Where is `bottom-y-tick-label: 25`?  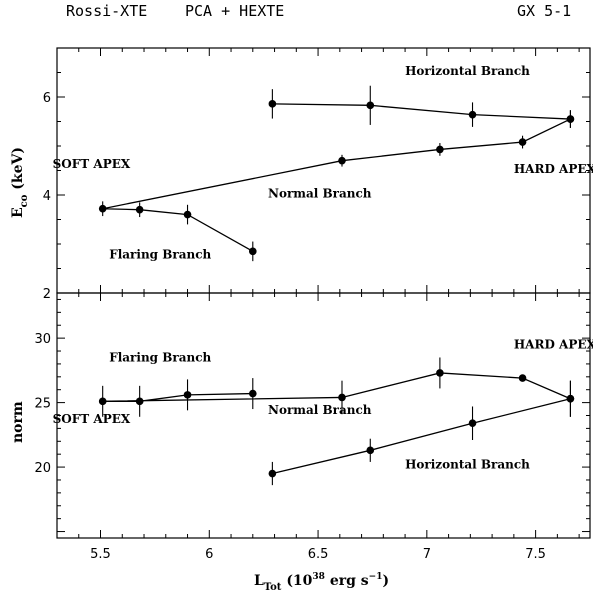 bottom-y-tick-label: 25 is located at coordinates (42, 404).